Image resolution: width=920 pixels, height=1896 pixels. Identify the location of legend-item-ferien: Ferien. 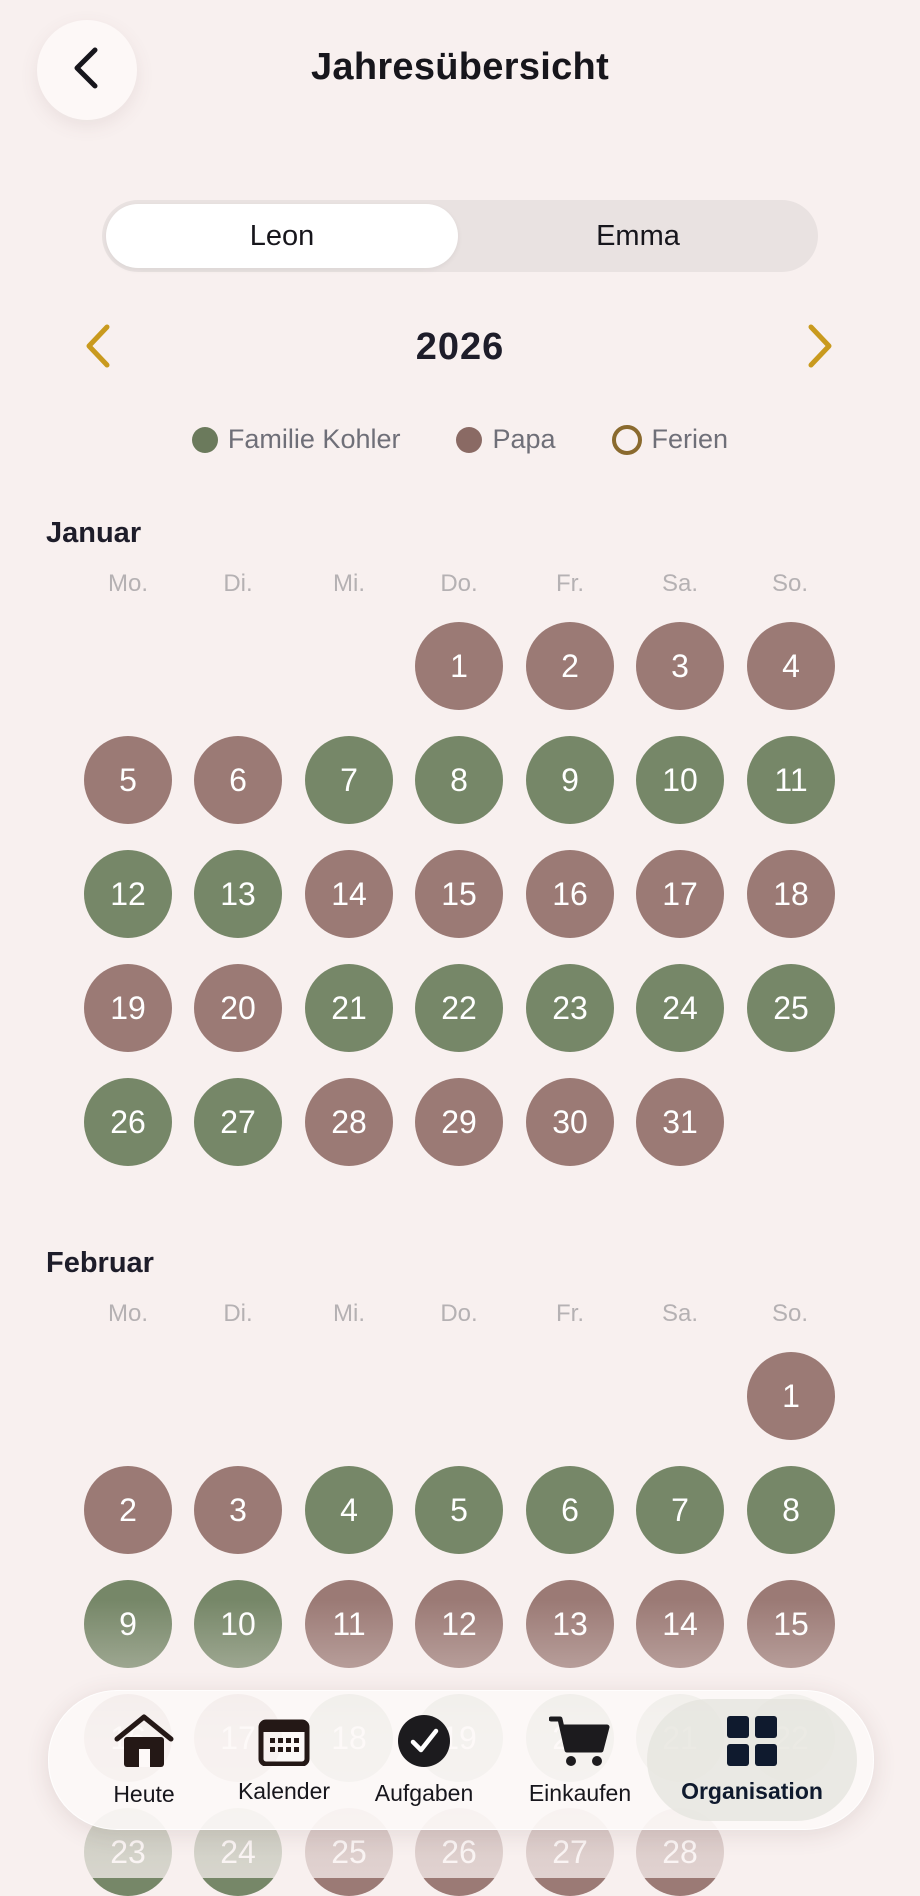
(670, 439).